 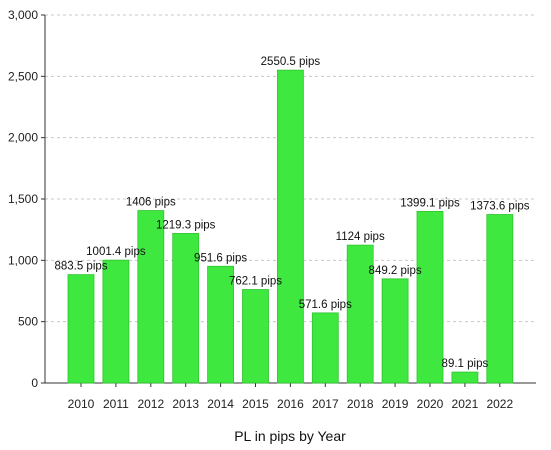 I want to click on x-axis-title: PL in pips by Year, so click(x=290, y=436).